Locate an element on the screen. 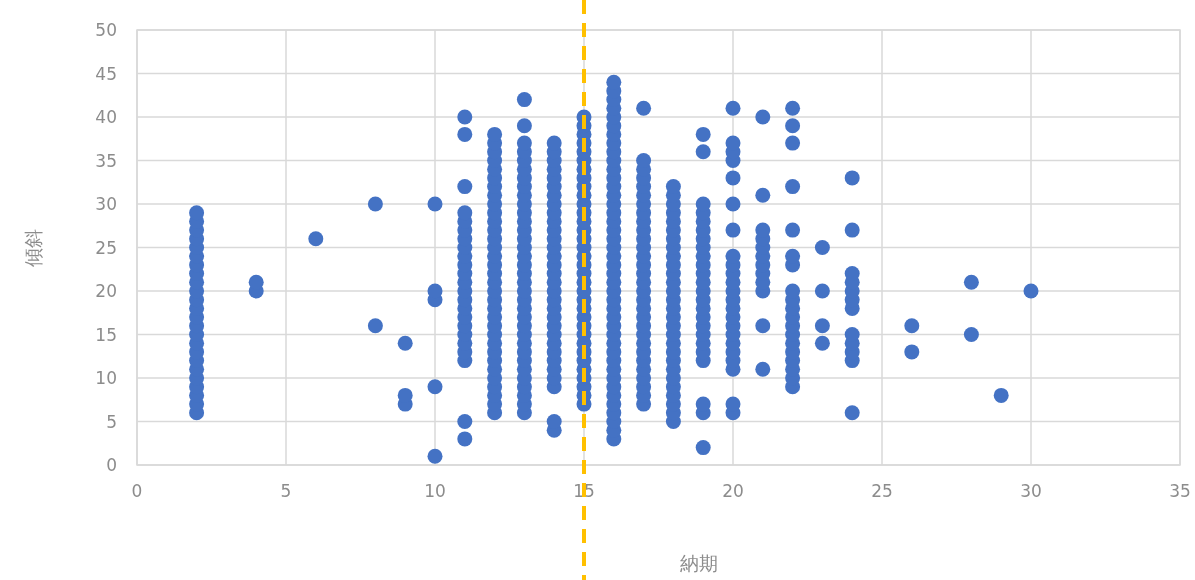 This screenshot has width=1195, height=580. y-tick-label: 20 is located at coordinates (106, 291).